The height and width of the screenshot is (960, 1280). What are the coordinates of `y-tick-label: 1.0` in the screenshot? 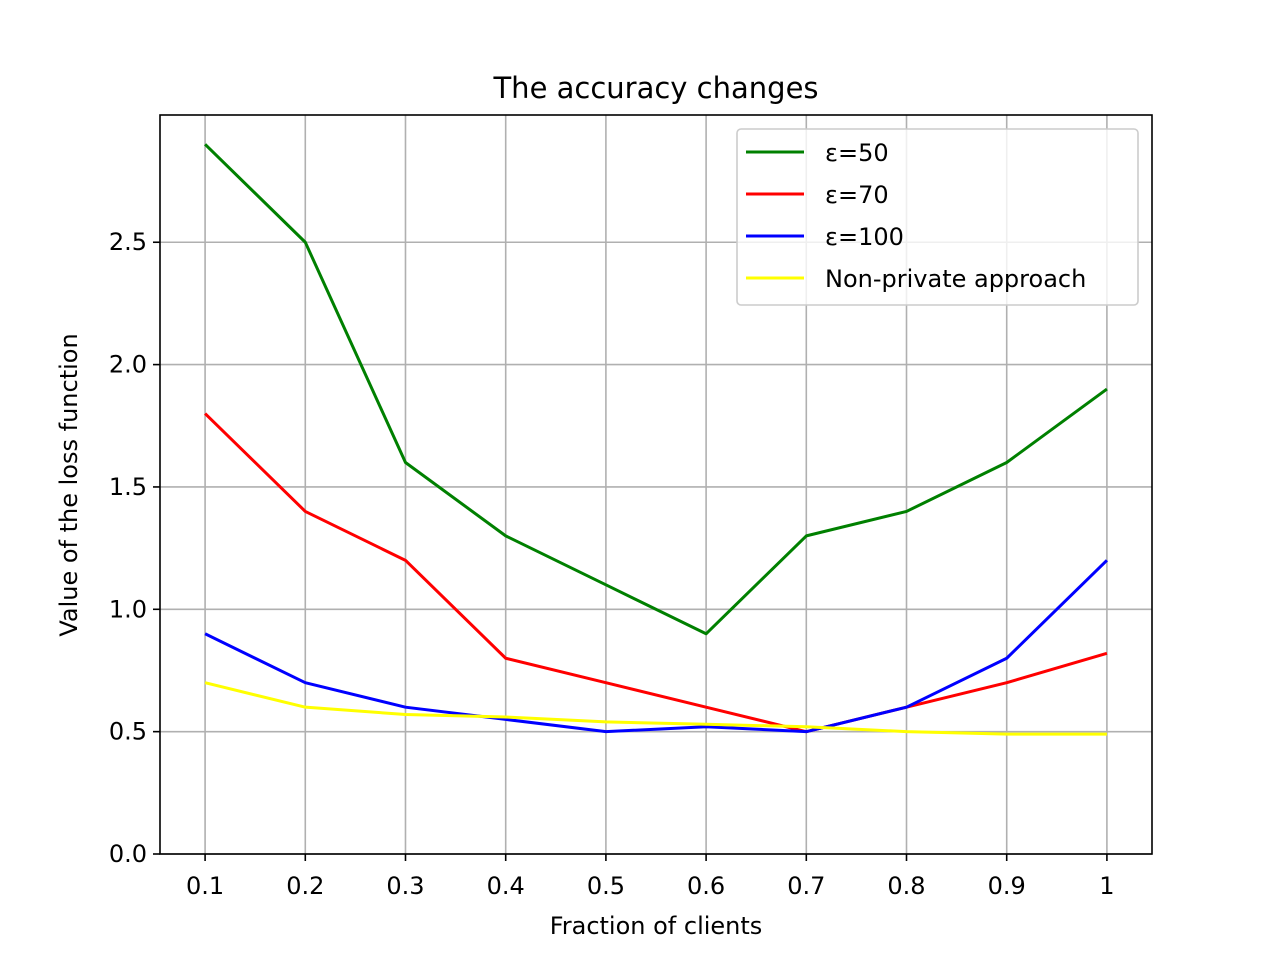 It's located at (128, 609).